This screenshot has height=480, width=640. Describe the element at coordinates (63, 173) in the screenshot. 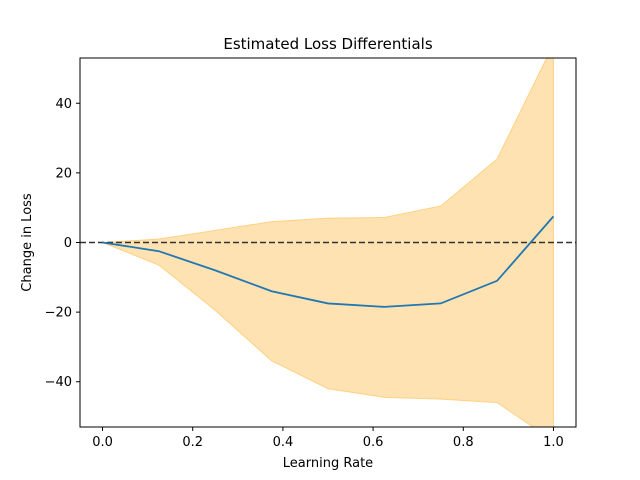

I see `y-tick-label: 20` at that location.